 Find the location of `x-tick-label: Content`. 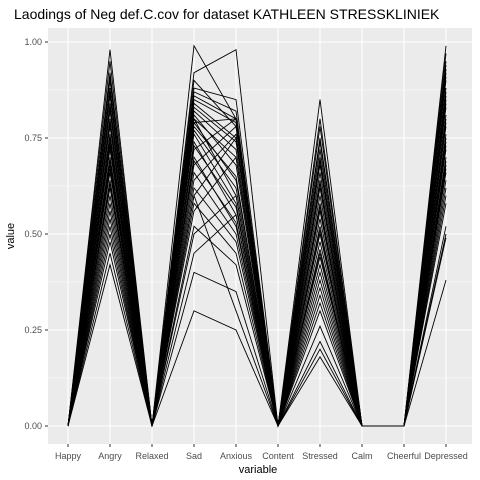

x-tick-label: Content is located at coordinates (278, 456).